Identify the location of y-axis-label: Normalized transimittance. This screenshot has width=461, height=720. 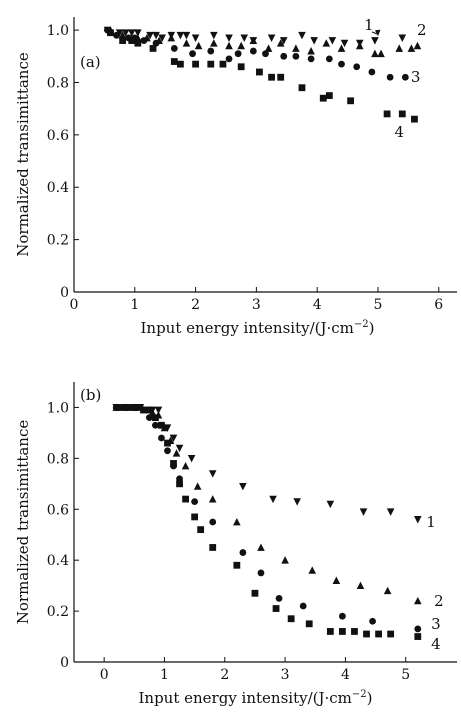
(23, 154).